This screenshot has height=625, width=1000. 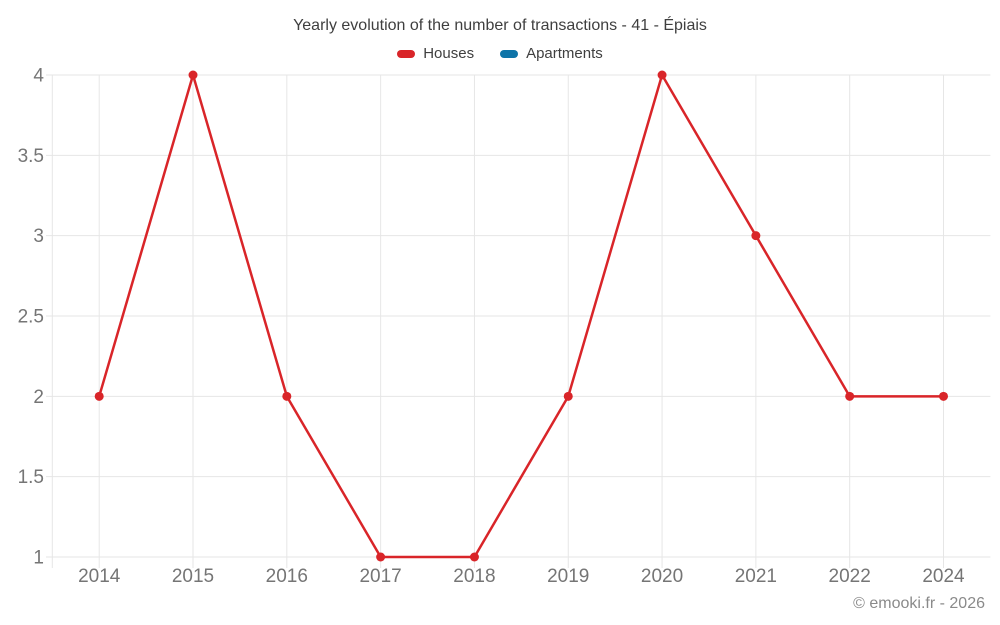 What do you see at coordinates (449, 53) in the screenshot?
I see `legend-label-houses: Houses` at bounding box center [449, 53].